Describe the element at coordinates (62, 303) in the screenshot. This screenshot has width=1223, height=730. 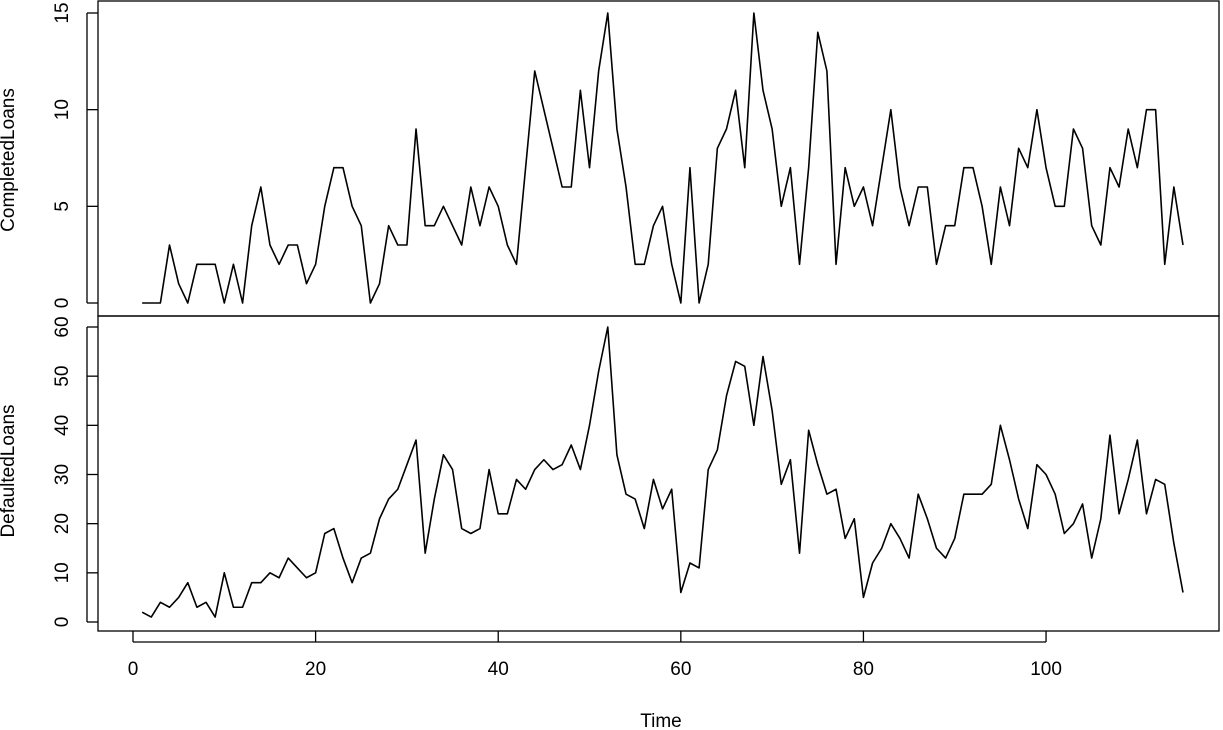
I see `completed-y-tick-label-0: 0` at that location.